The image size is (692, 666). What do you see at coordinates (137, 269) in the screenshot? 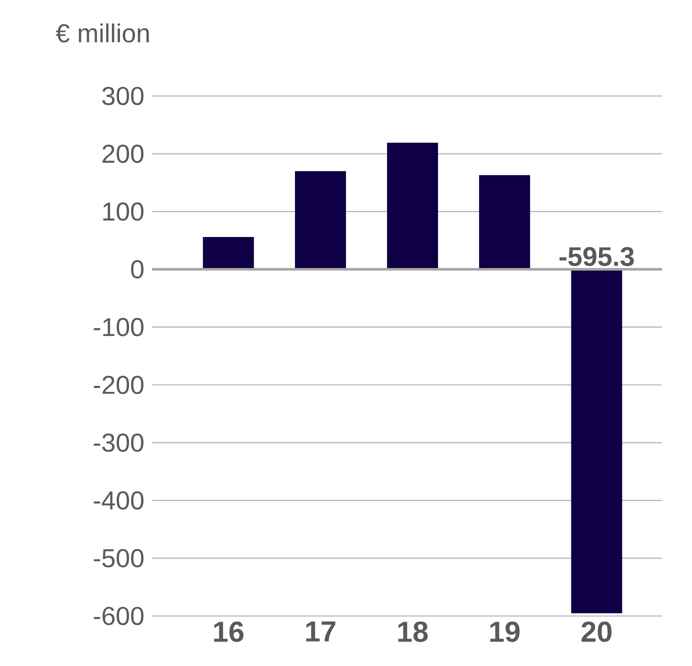
I see `y-tick-label: 0` at bounding box center [137, 269].